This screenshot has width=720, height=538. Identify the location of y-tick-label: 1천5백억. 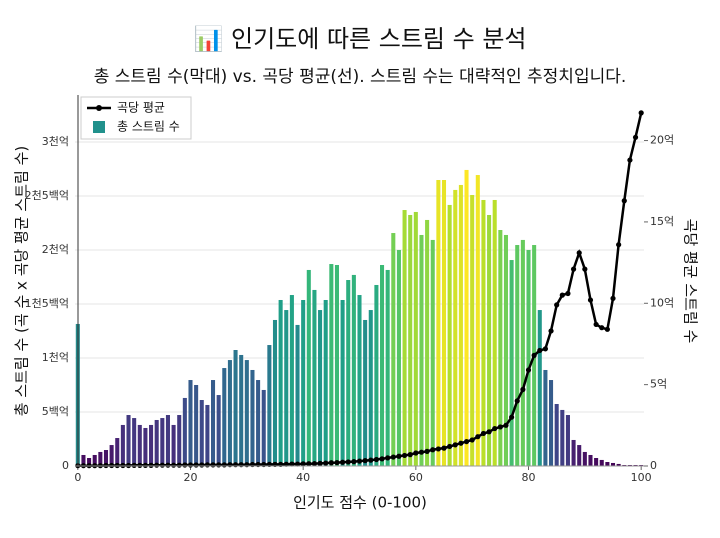
(47, 303).